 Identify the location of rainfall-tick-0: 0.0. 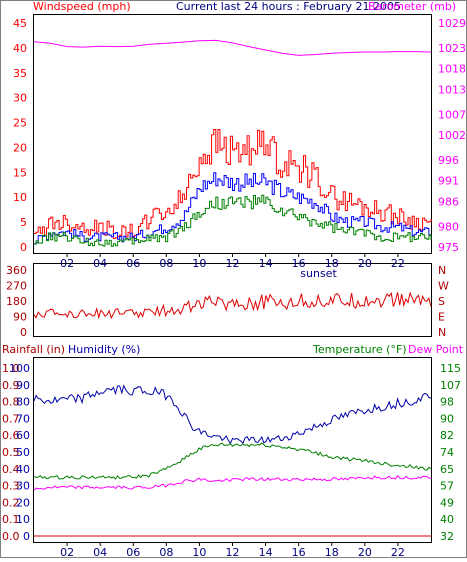
(11, 536).